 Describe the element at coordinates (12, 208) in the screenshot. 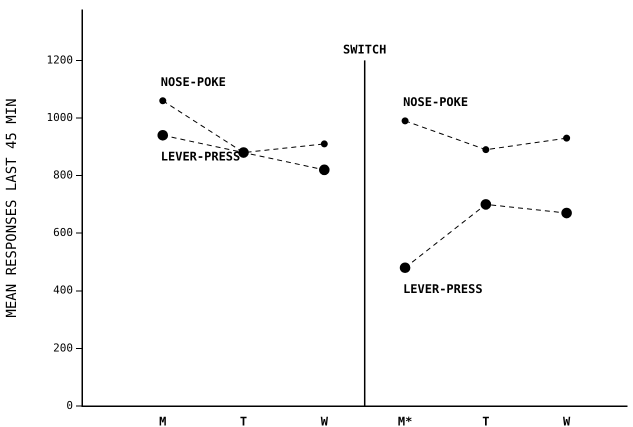

I see `y-axis-title: MEAN RESPONSES LAST 45 MIN` at that location.